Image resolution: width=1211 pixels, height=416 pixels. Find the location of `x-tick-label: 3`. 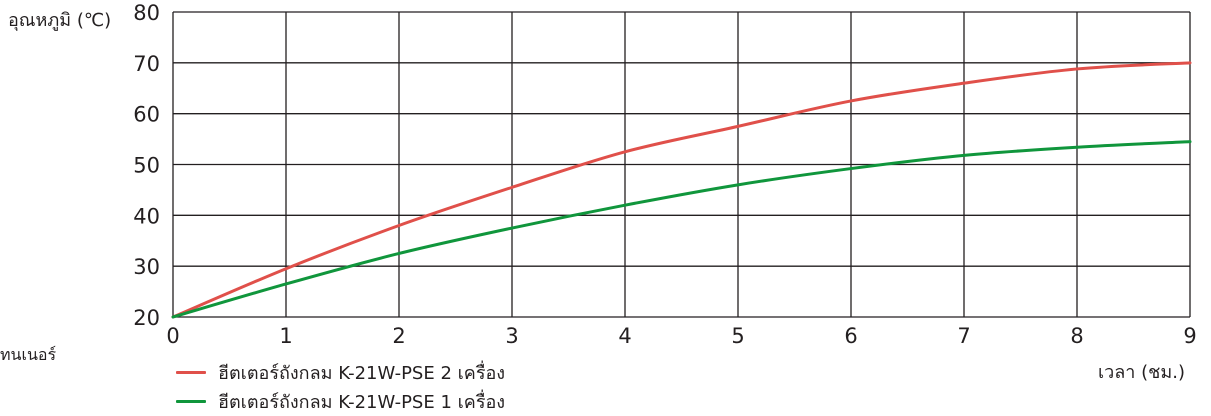

x-tick-label: 3 is located at coordinates (511, 336).